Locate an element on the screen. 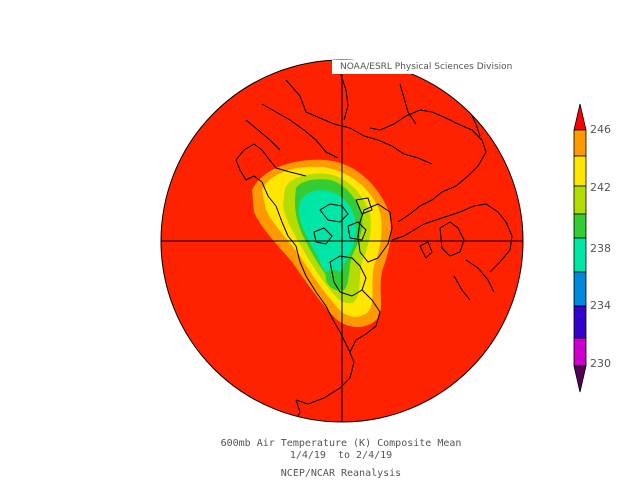  colorbar-label-234: 234 is located at coordinates (600, 305).